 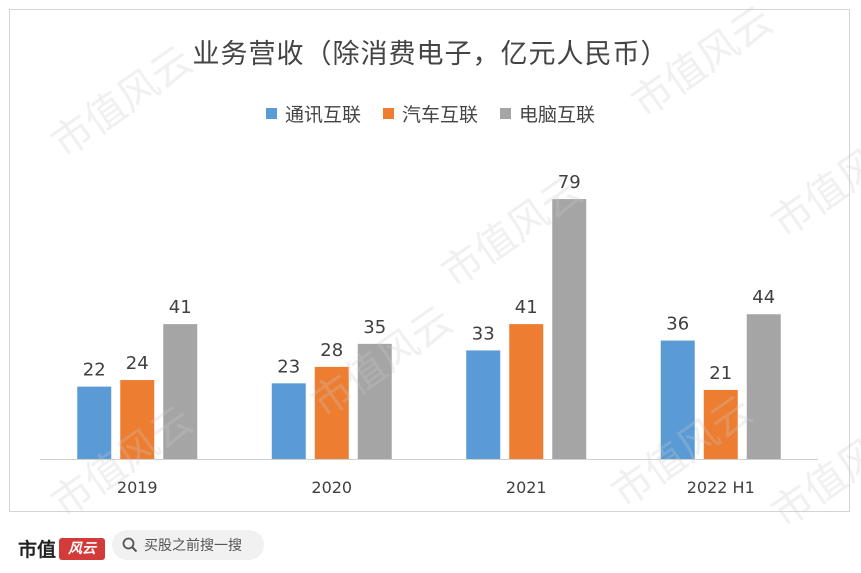 I want to click on brand-logo: 市值 风云, so click(x=62, y=548).